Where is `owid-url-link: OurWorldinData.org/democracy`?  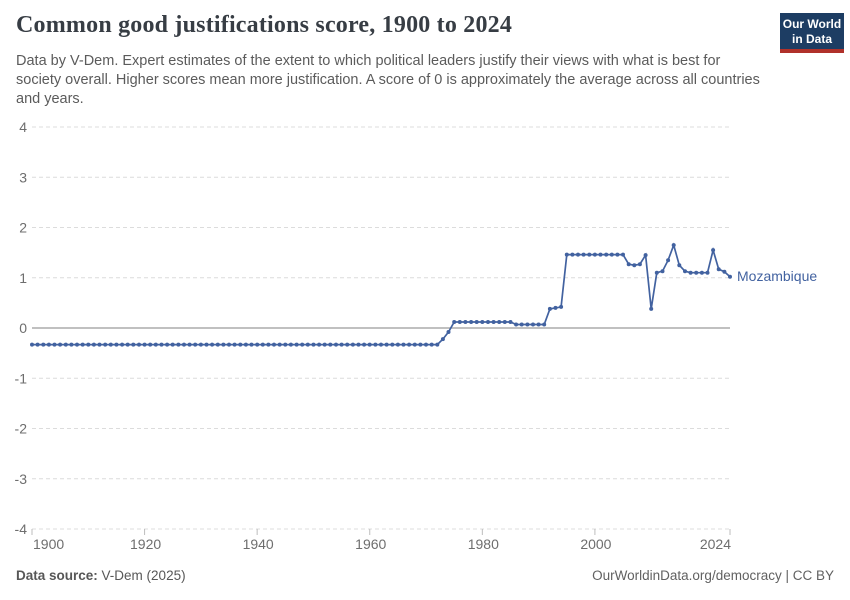
owid-url-link: OurWorldinData.org/democracy is located at coordinates (687, 575).